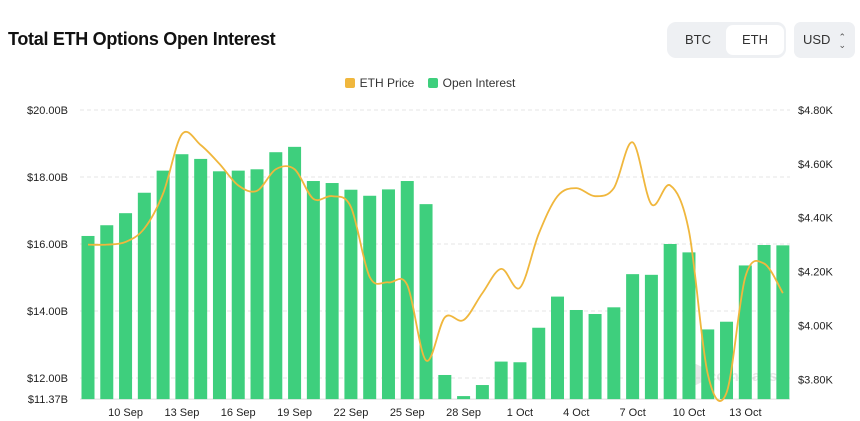 Image resolution: width=860 pixels, height=421 pixels. I want to click on chevron-up-down-icon: ⌃ ⌄, so click(842, 41).